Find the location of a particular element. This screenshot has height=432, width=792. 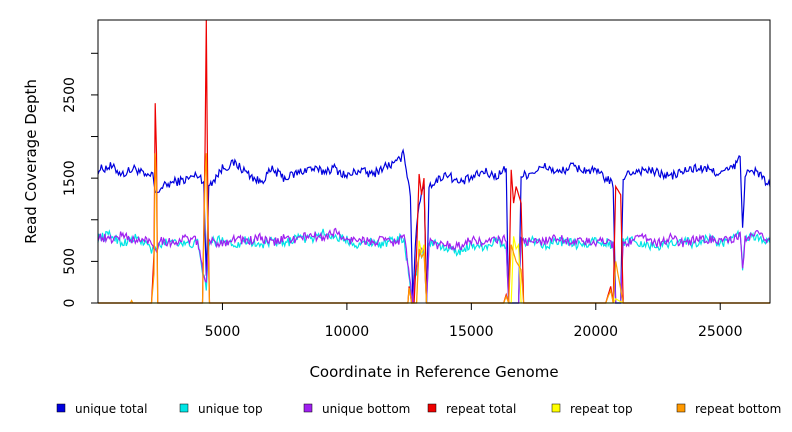

y-axis-title: Read Coverage Depth is located at coordinates (31, 161).